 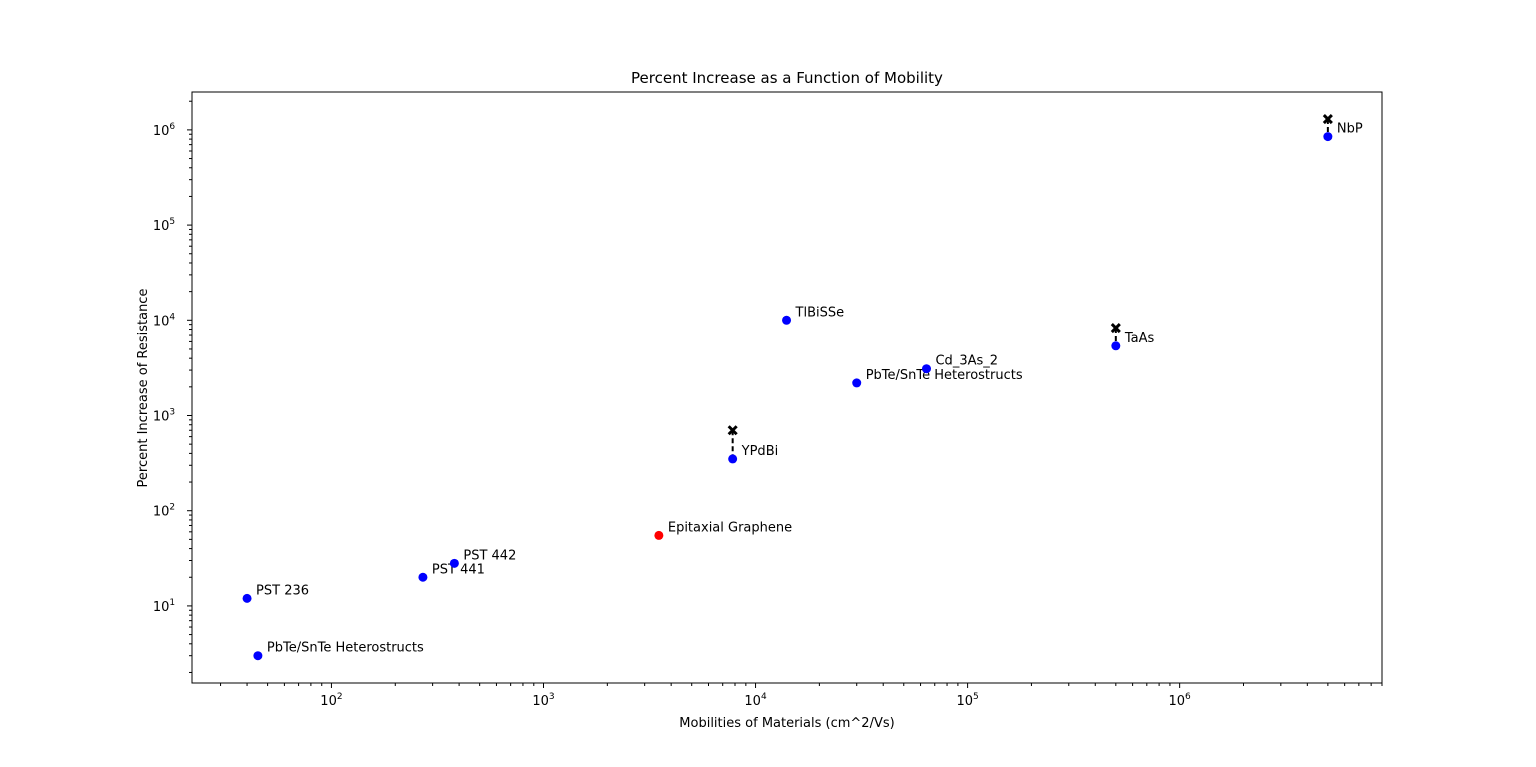 What do you see at coordinates (143, 388) in the screenshot?
I see `y-axis-label: Percent Increase of Resistance` at bounding box center [143, 388].